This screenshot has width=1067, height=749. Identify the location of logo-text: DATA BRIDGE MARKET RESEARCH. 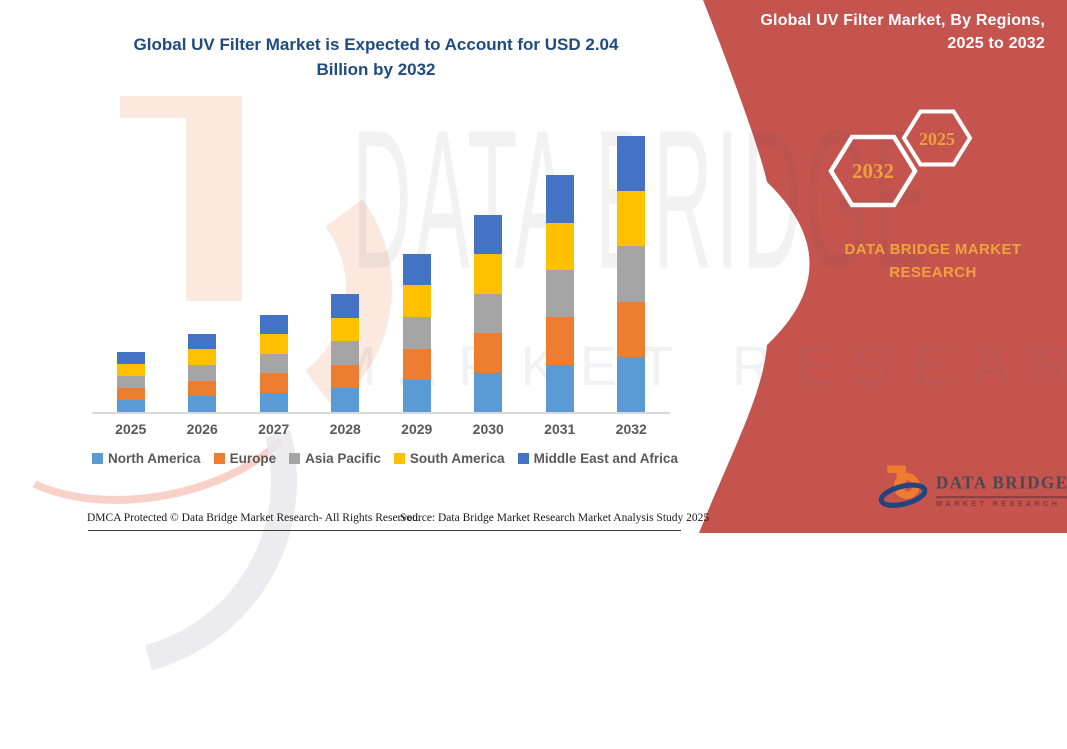
(1001, 490).